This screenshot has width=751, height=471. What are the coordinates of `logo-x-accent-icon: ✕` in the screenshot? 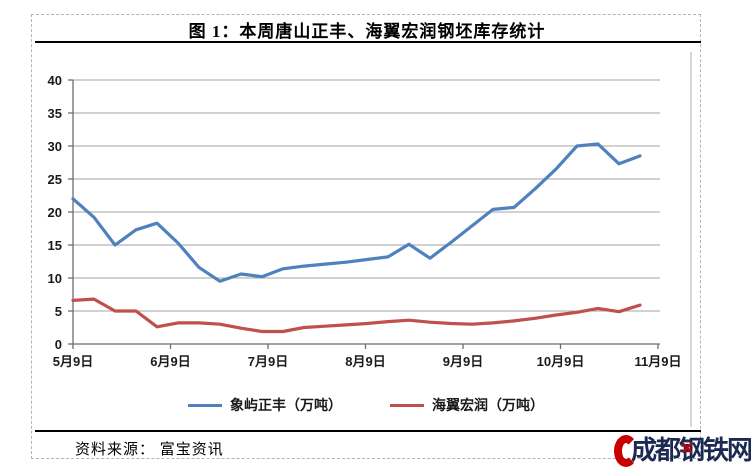 It's located at (687, 448).